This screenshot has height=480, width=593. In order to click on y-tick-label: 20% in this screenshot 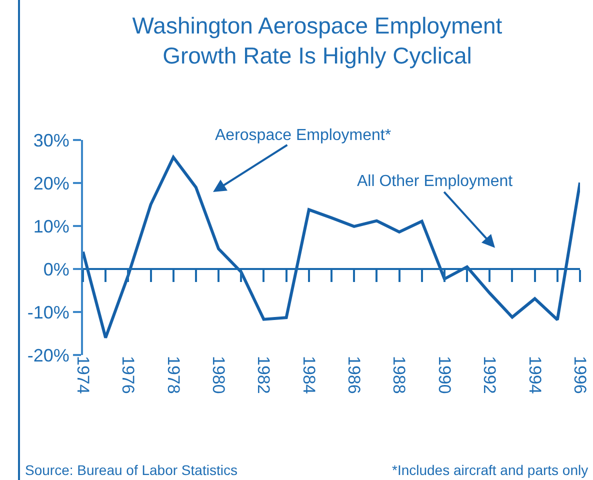, I will do `click(51, 183)`.